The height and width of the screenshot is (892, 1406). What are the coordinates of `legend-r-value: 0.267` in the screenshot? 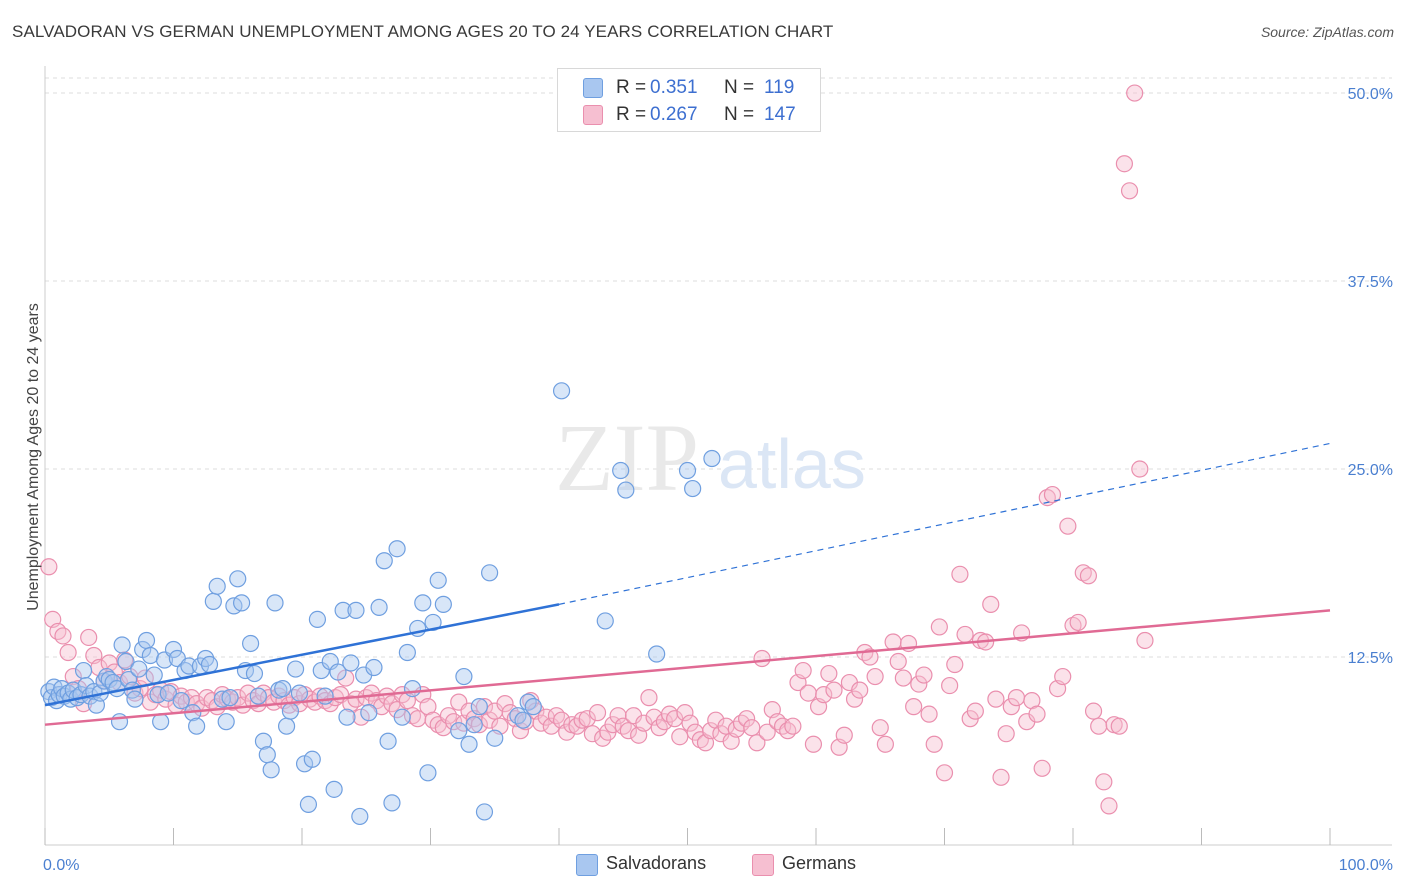 It's located at (674, 114).